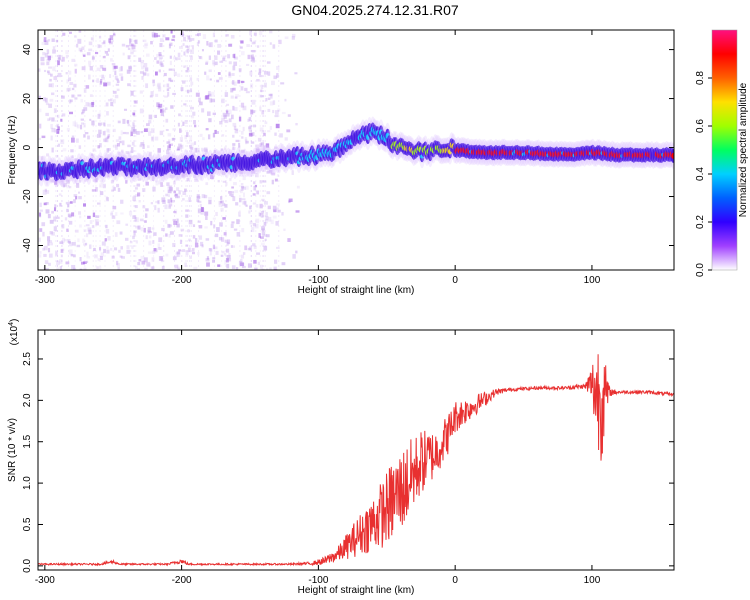 The height and width of the screenshot is (600, 750). Describe the element at coordinates (27, 441) in the screenshot. I see `y-tick-label: 1.5` at that location.